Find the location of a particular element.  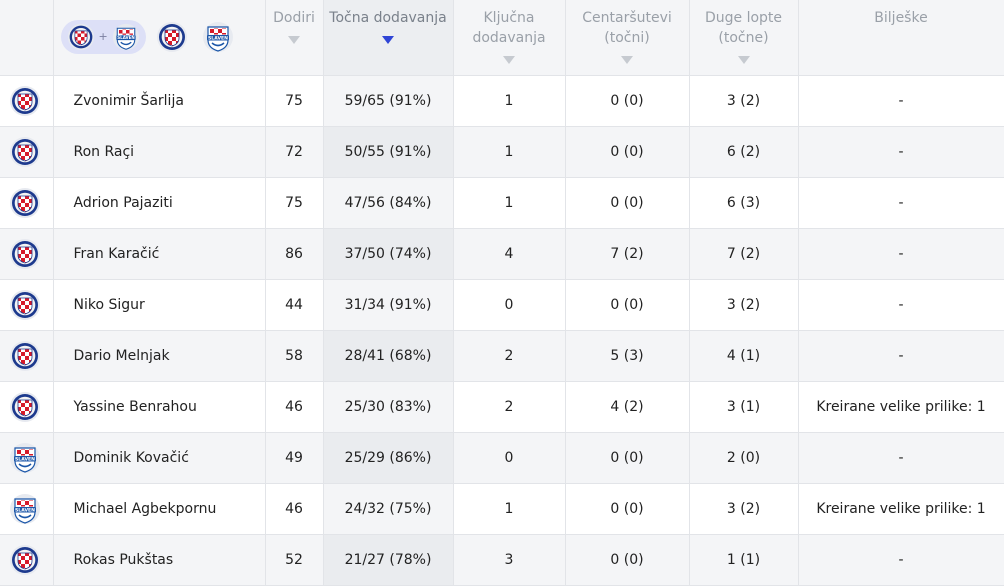

column-label: Duge lopte is located at coordinates (743, 18).